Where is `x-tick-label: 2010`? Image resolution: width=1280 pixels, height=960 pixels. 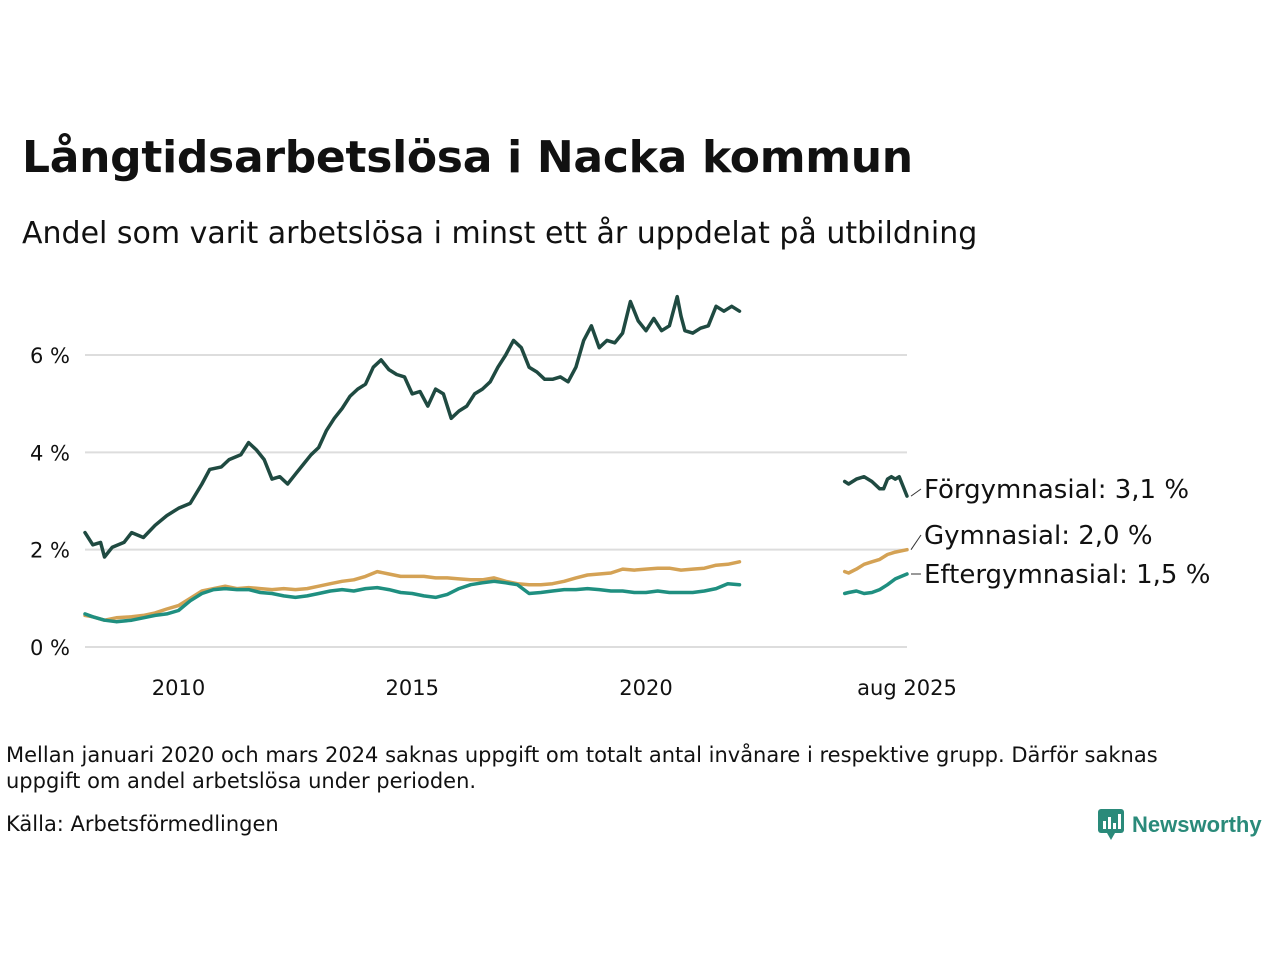 x-tick-label: 2010 is located at coordinates (178, 688).